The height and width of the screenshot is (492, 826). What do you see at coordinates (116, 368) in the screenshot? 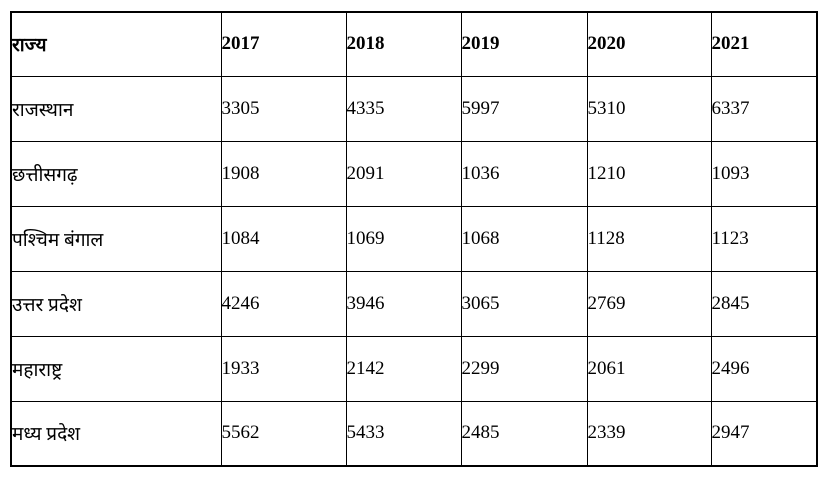
I see `state-cell: महाराष्ट्र` at bounding box center [116, 368].